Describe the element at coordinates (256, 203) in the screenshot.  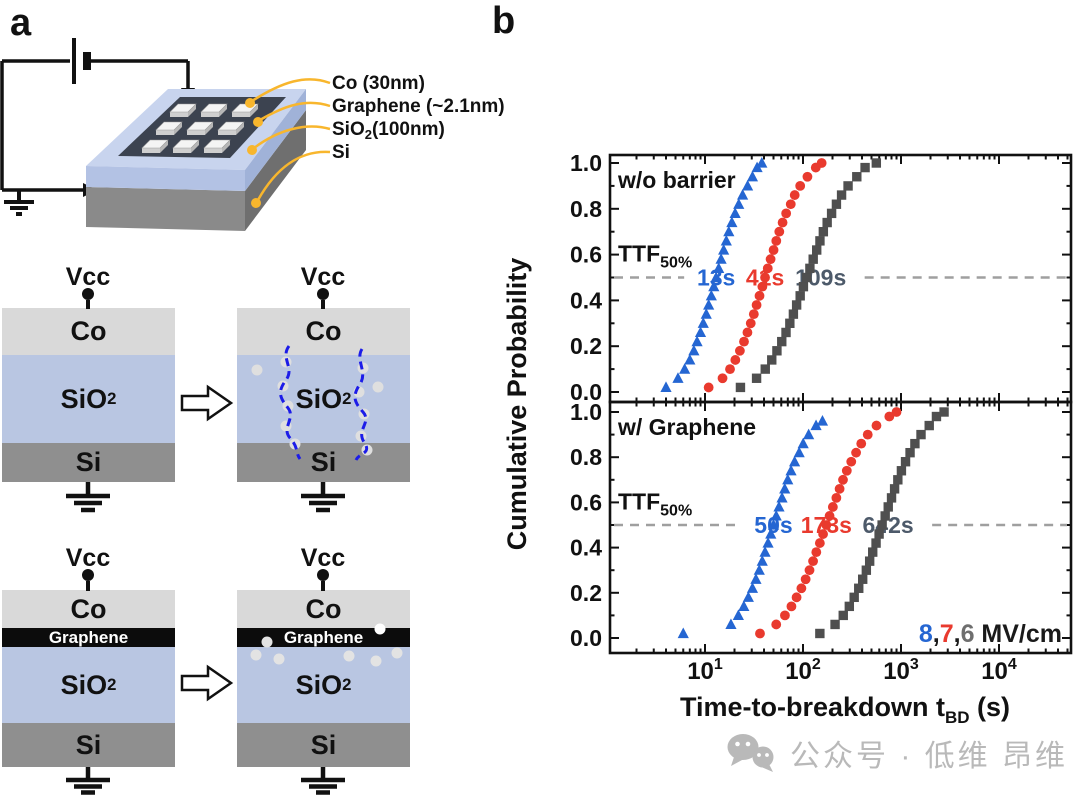
I see `leader-dot-si` at that location.